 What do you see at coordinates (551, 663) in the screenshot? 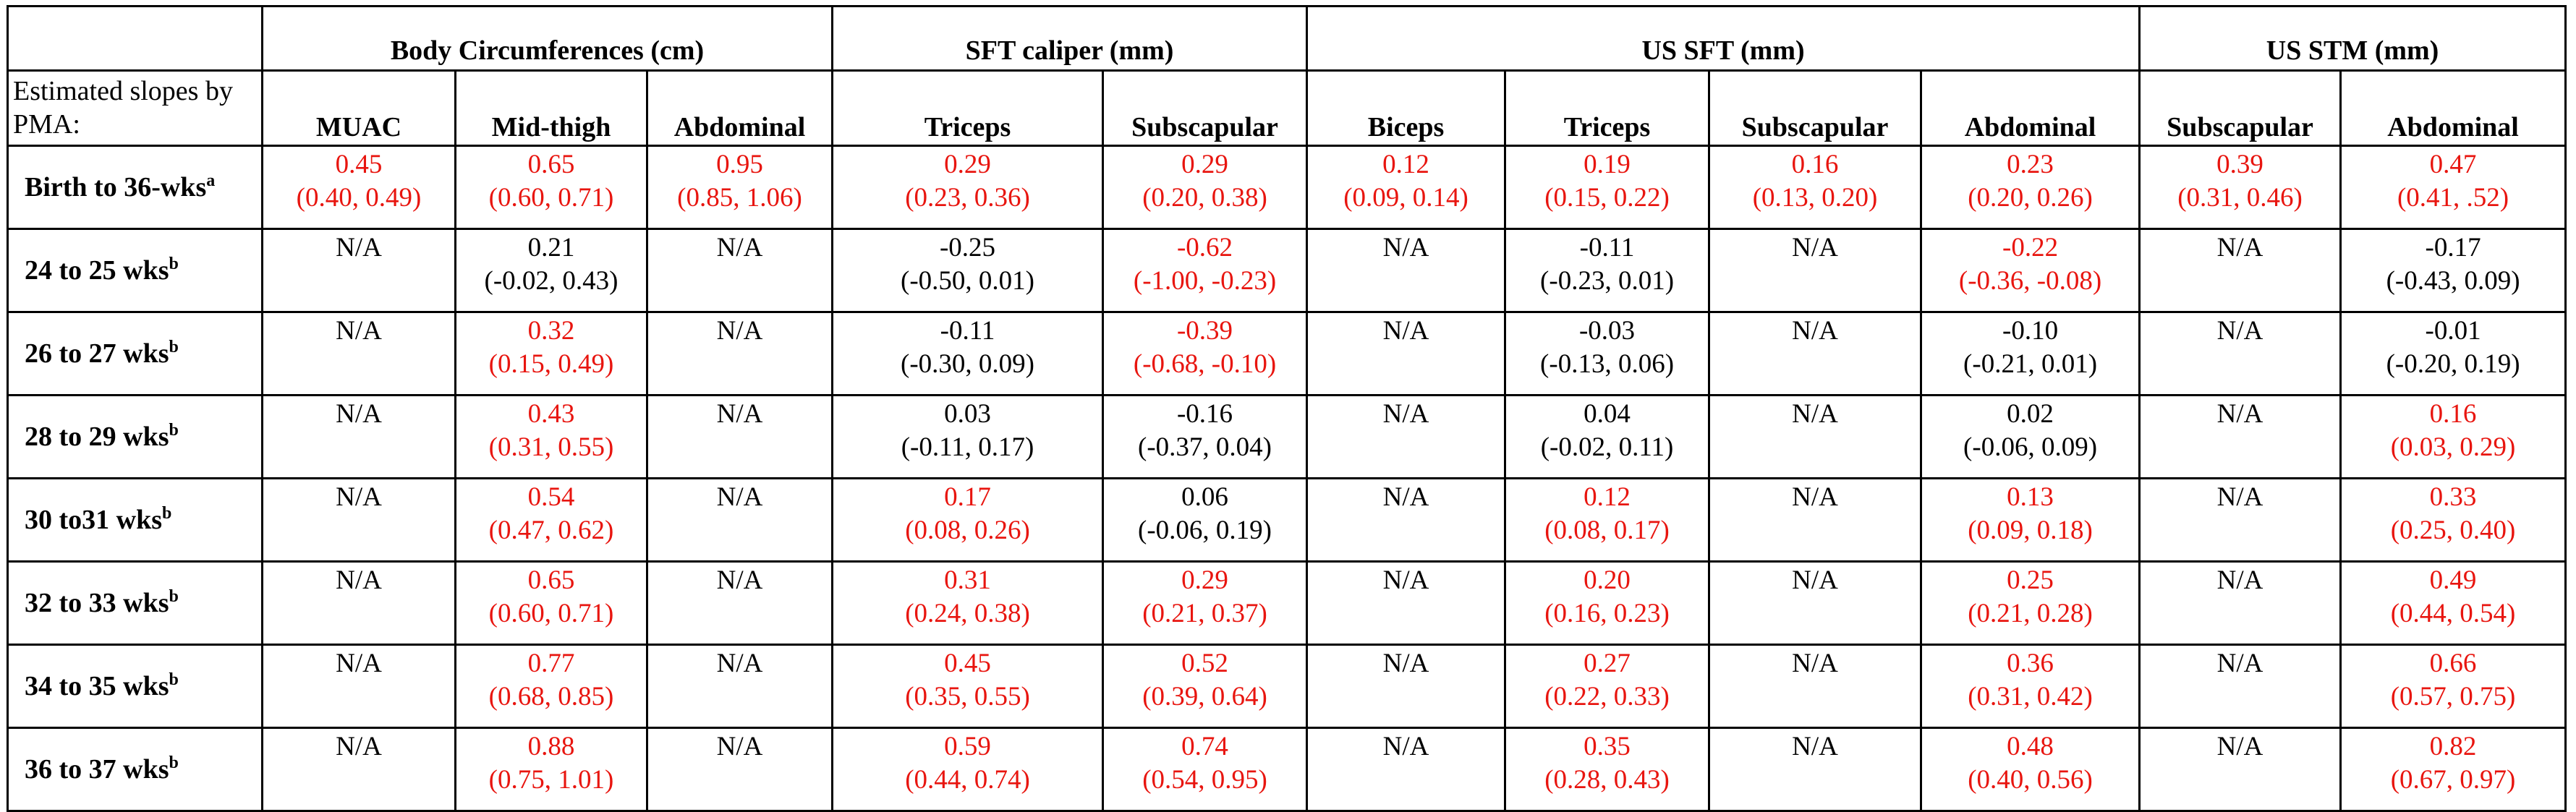
I see `cell-estimate: 0.77` at bounding box center [551, 663].